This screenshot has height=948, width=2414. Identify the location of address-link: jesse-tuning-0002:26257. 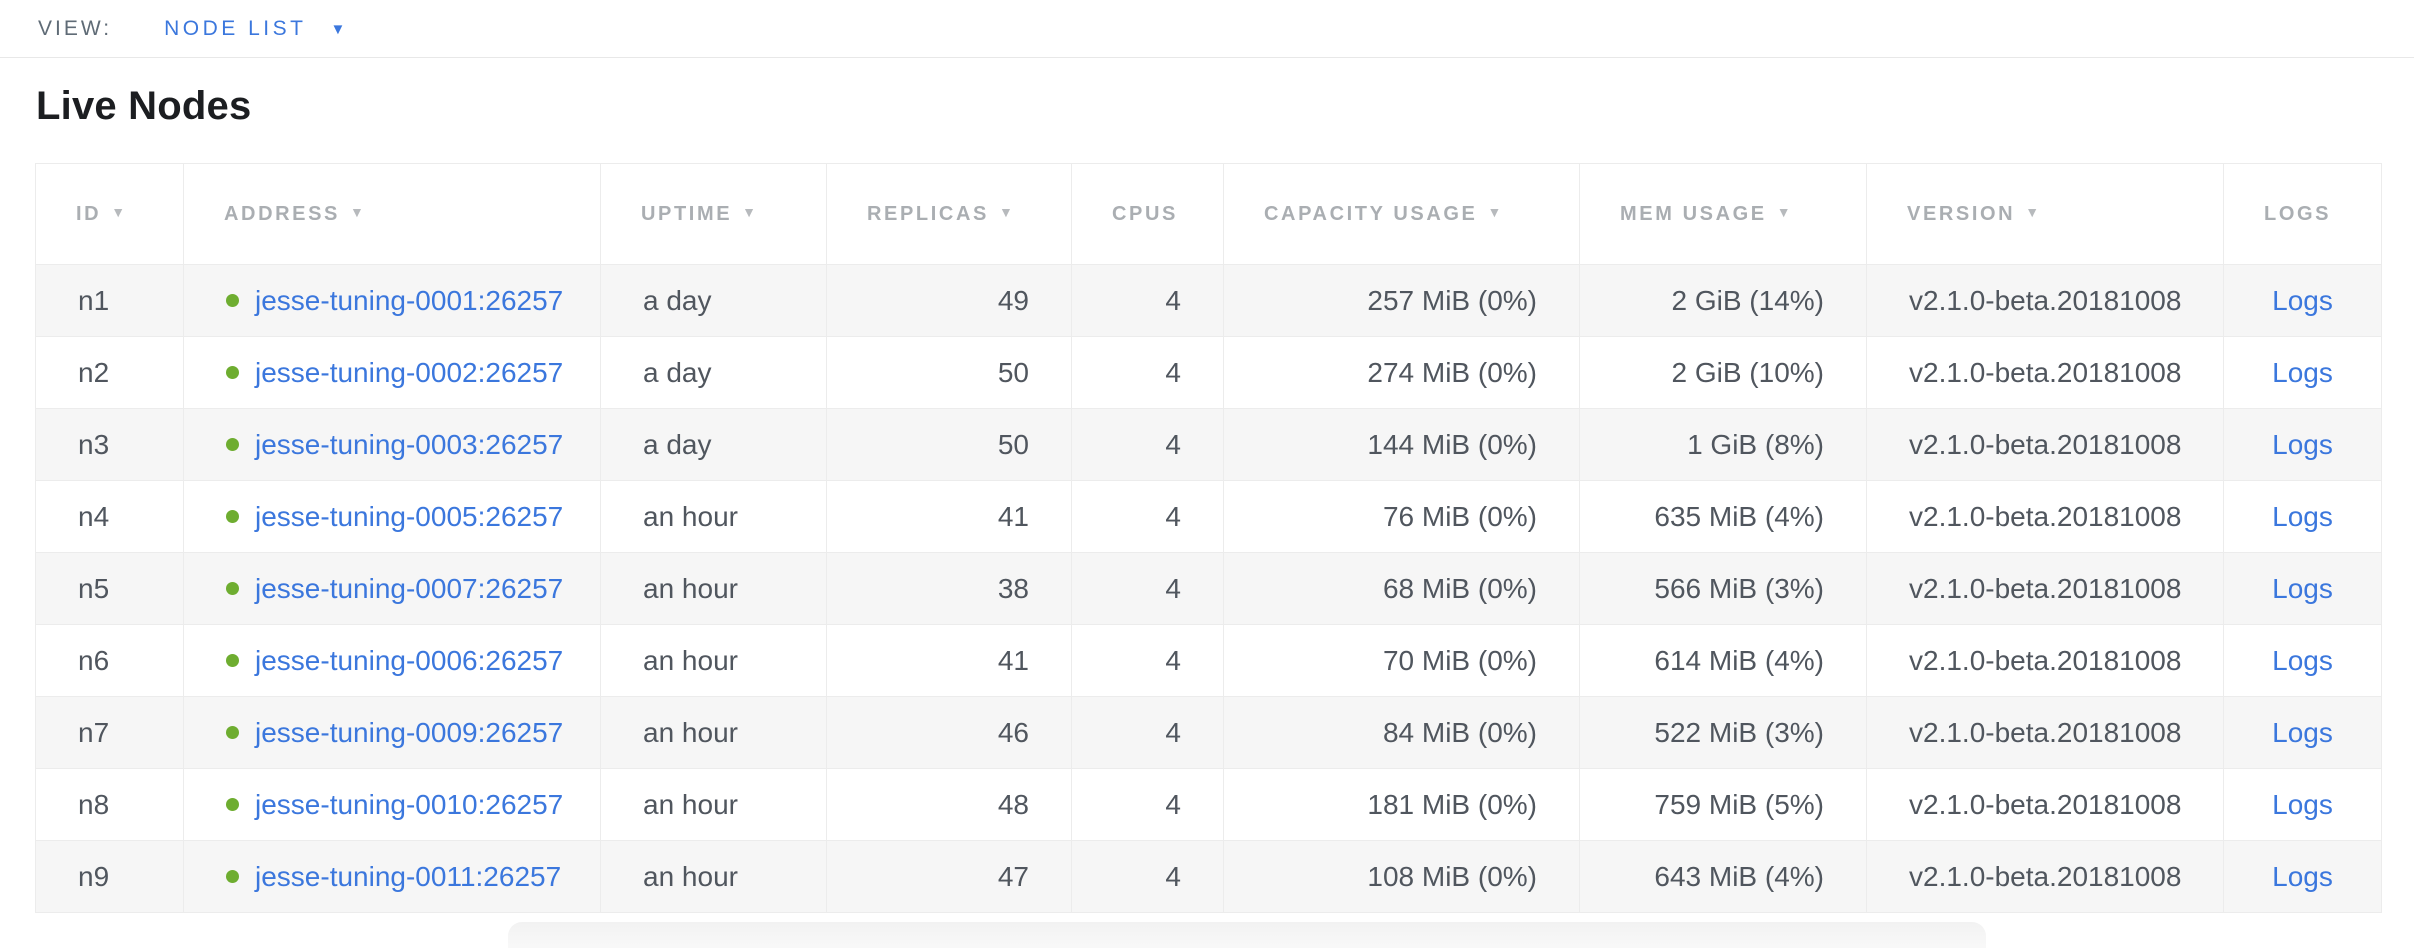
(409, 372).